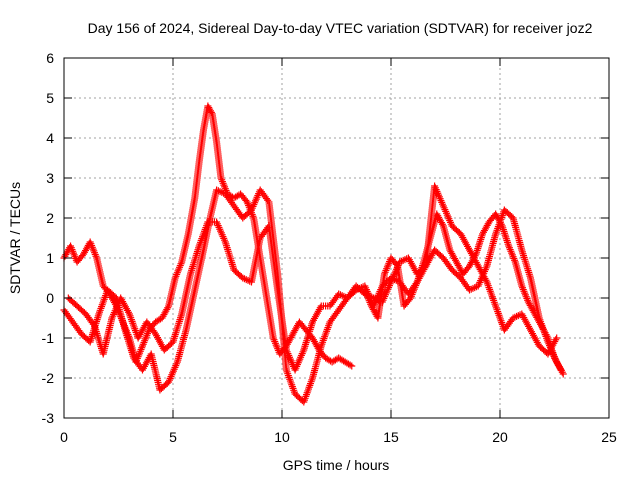  Describe the element at coordinates (48, 238) in the screenshot. I see `y-tick-labels: -3 -2 -1 0 1 2 3 4 5 6` at that location.